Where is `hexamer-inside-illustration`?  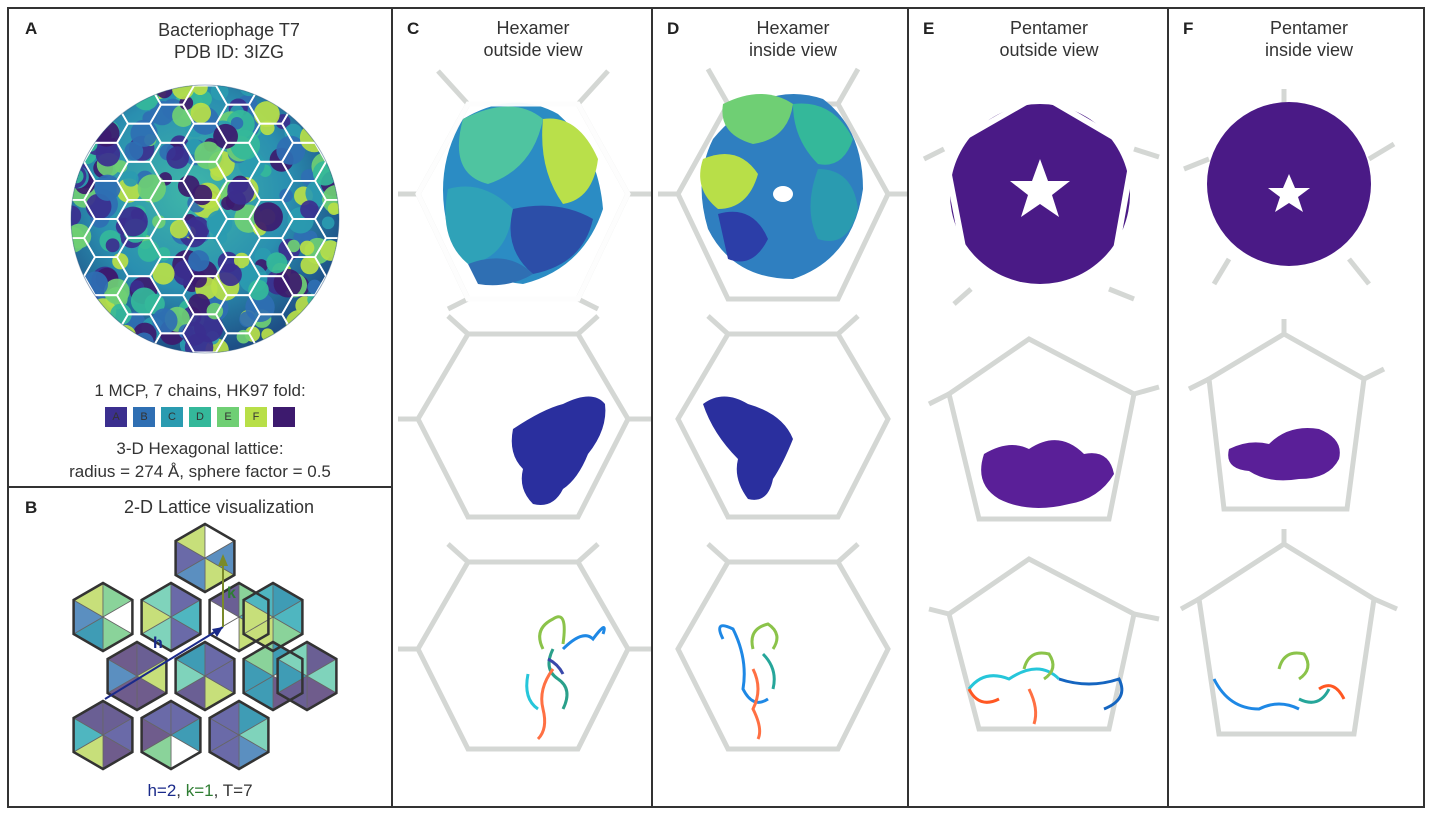
hexamer-inside-illustration is located at coordinates (783, 409).